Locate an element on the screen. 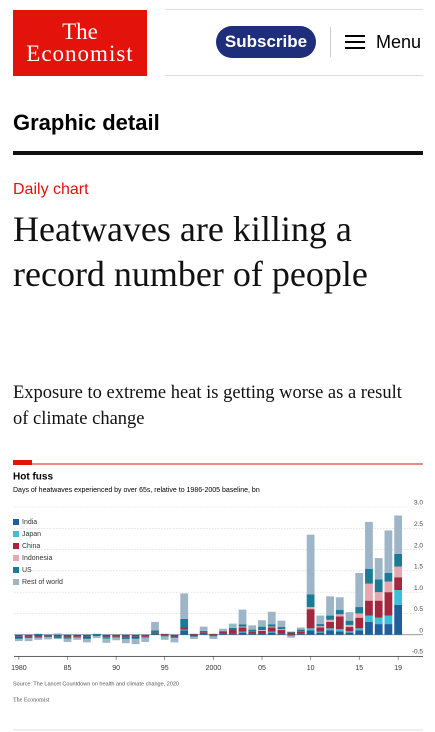 The image size is (435, 732). legend-label: India is located at coordinates (29, 522).